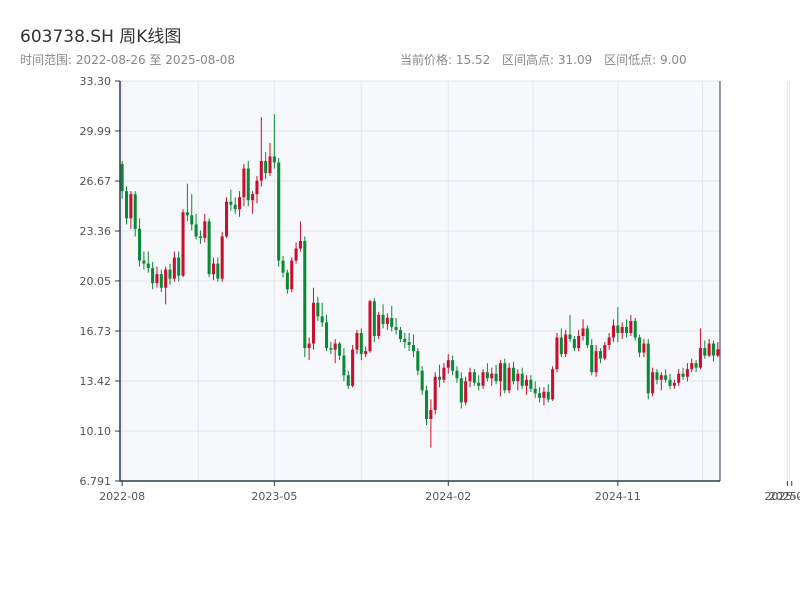  What do you see at coordinates (547, 60) in the screenshot?
I see `range-high-label: 区间高点: 31.09` at bounding box center [547, 60].